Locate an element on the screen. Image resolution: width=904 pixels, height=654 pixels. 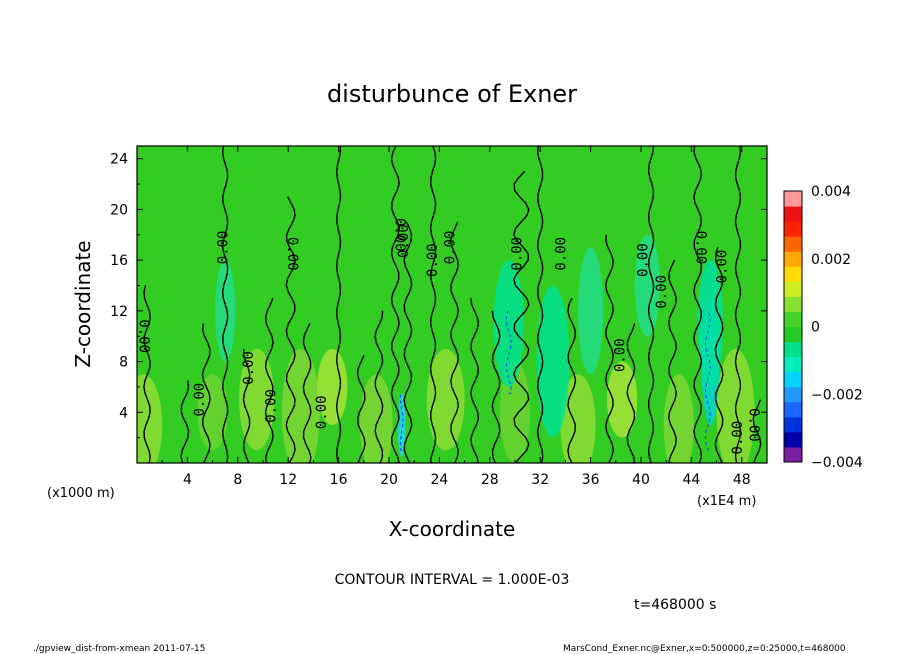
x-unit-right: (x1E4 m) is located at coordinates (726, 501).